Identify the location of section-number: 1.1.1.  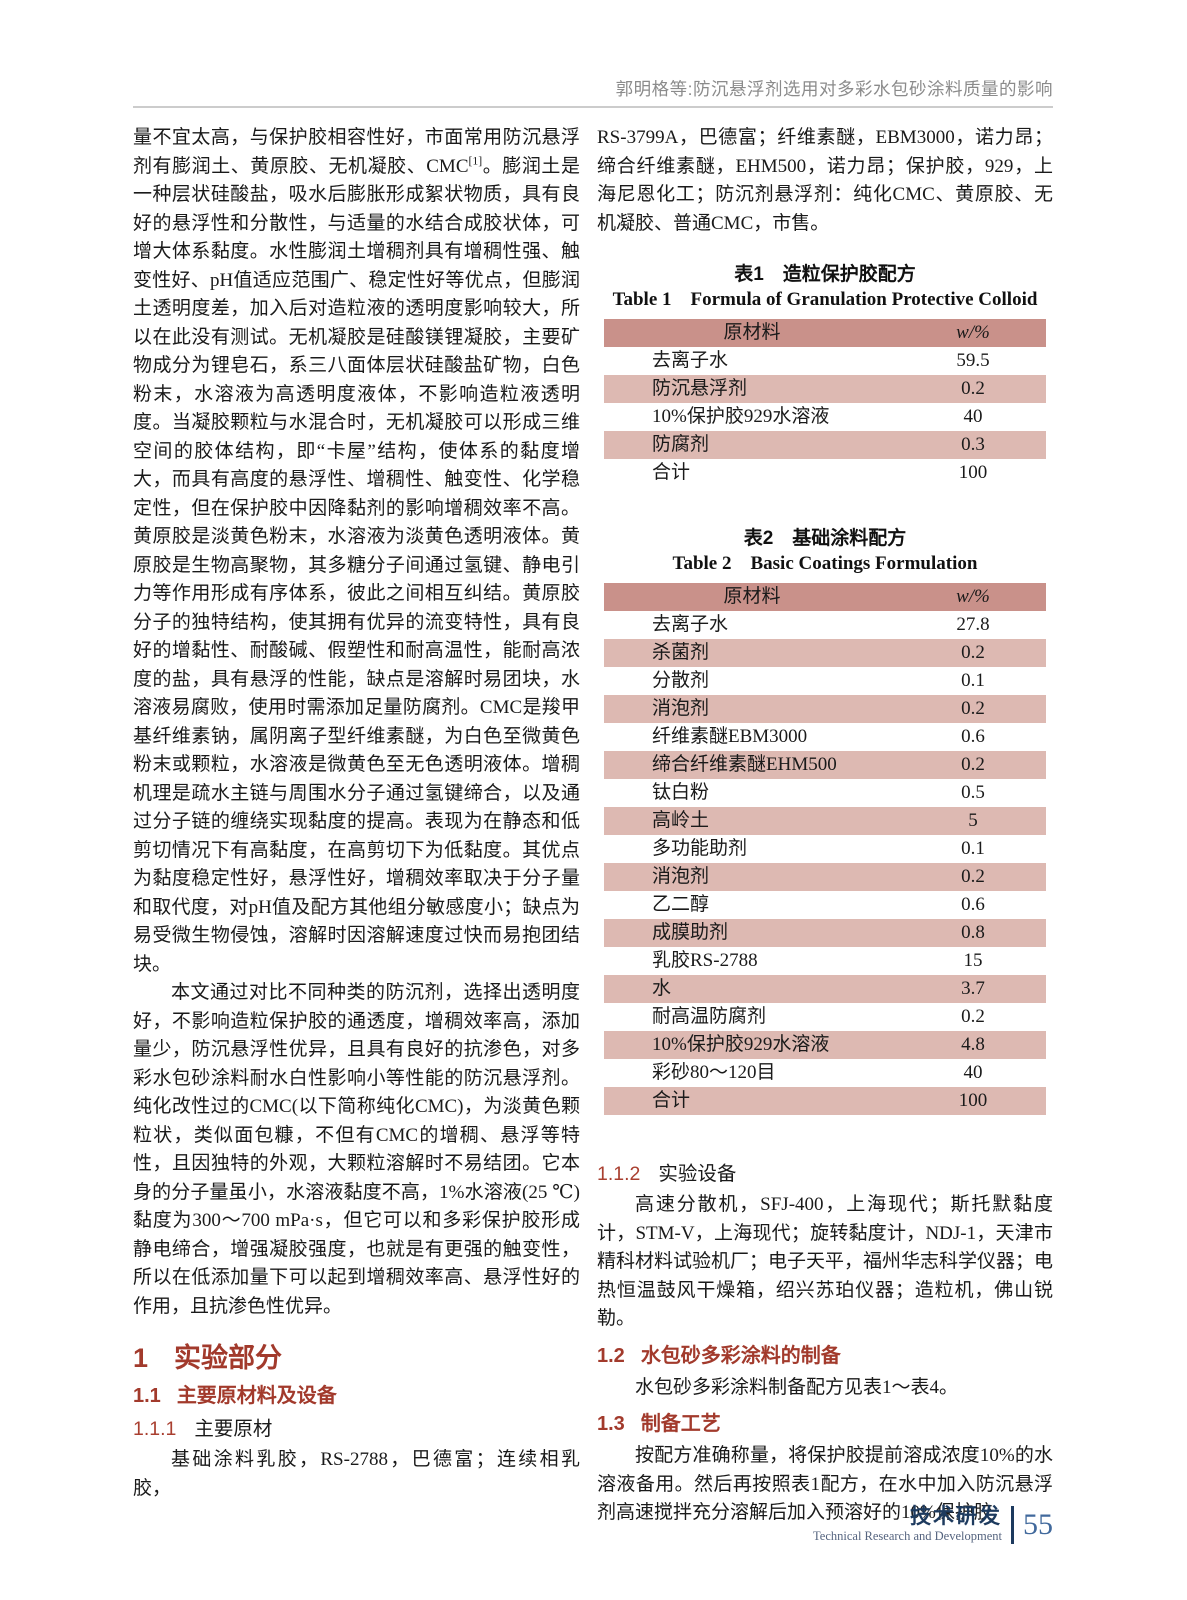
(155, 1429).